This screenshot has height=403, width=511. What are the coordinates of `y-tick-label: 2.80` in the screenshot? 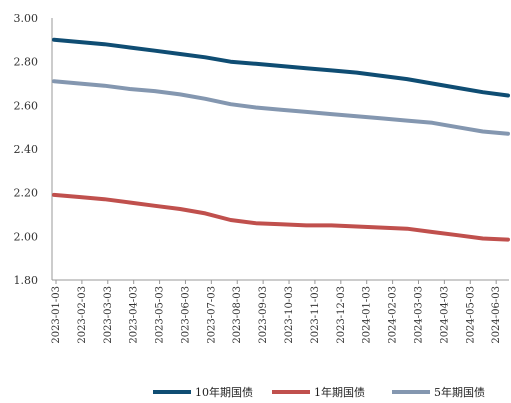 It's located at (26, 62).